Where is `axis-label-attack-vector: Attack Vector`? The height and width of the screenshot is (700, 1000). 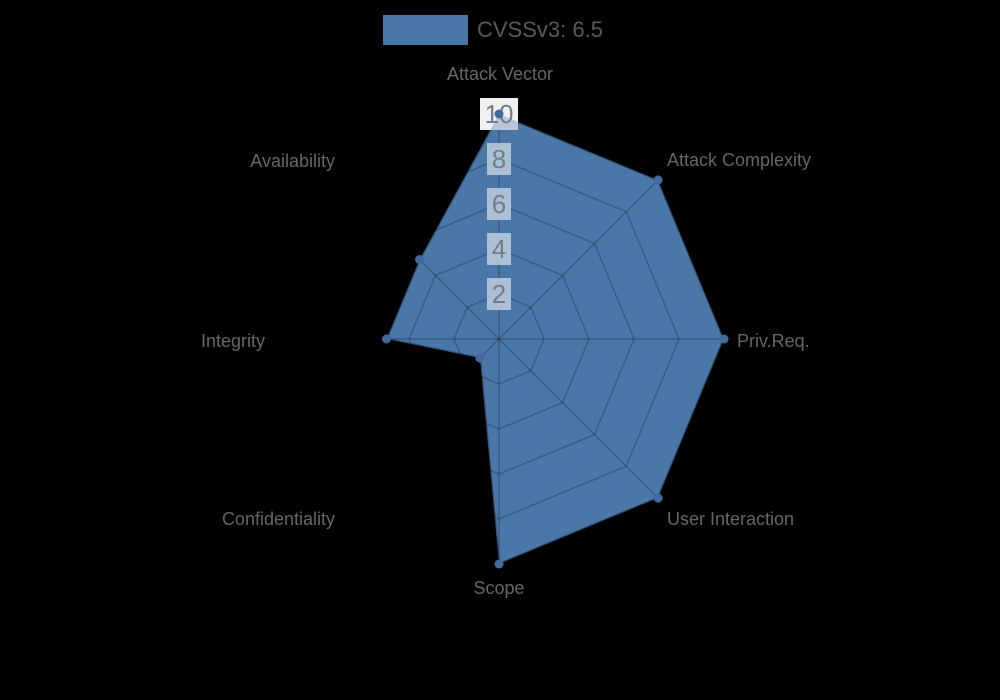 axis-label-attack-vector: Attack Vector is located at coordinates (500, 74).